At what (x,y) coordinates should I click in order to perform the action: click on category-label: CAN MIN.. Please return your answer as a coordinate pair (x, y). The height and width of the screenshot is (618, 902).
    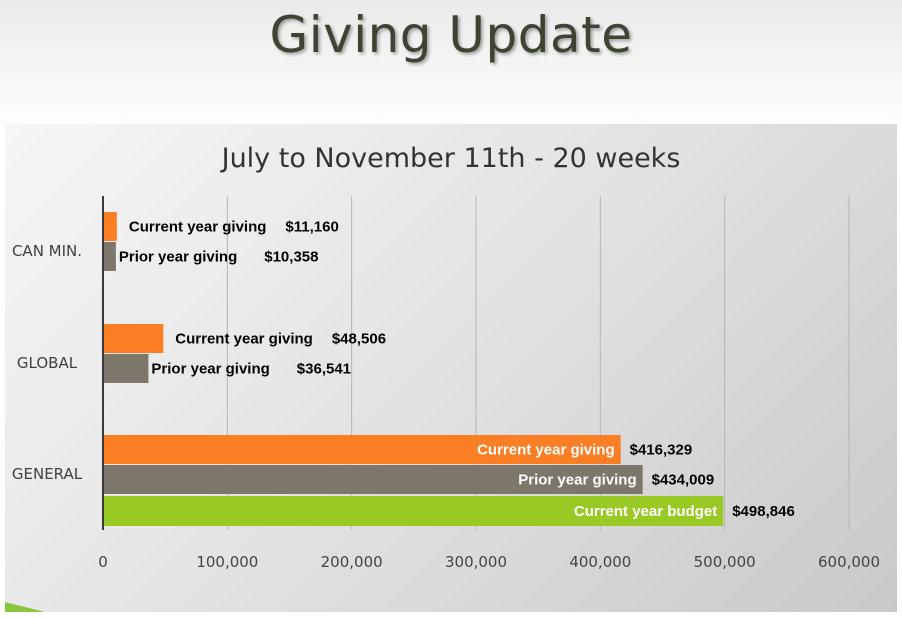
    Looking at the image, I should click on (47, 251).